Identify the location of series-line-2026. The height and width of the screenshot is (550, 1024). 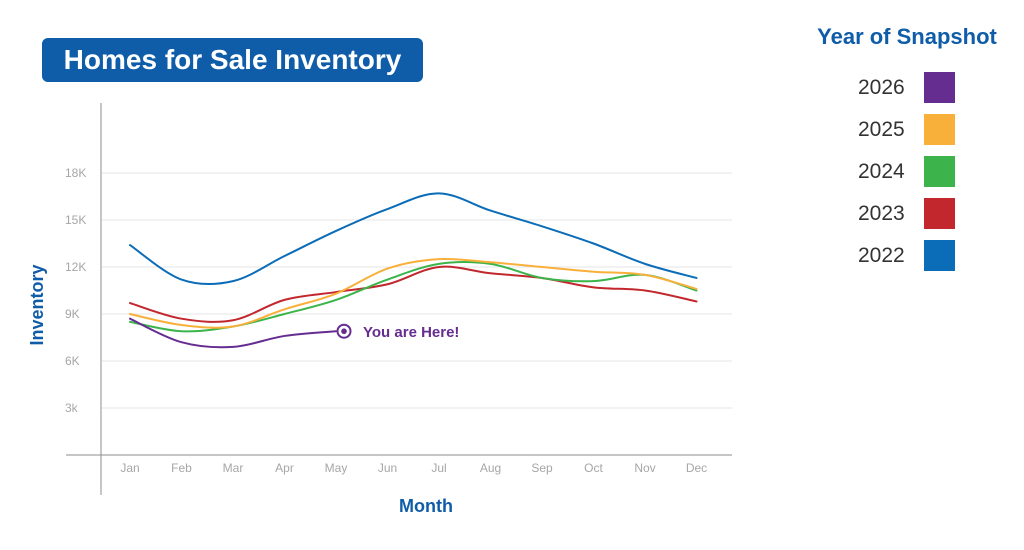
(233, 333).